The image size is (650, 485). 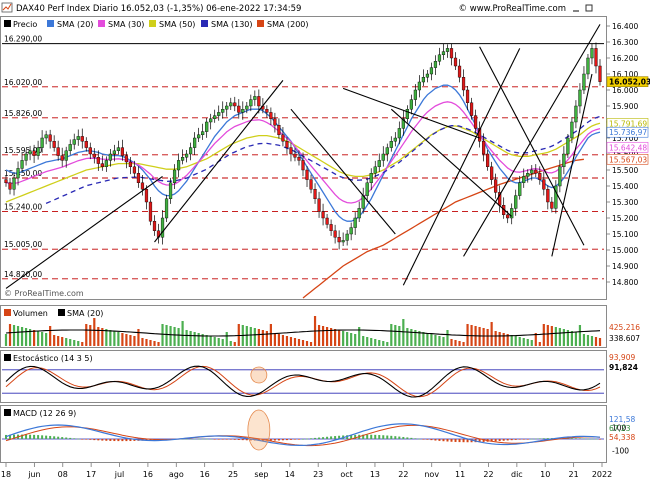 I want to click on x-tick-label: jul, so click(x=119, y=474).